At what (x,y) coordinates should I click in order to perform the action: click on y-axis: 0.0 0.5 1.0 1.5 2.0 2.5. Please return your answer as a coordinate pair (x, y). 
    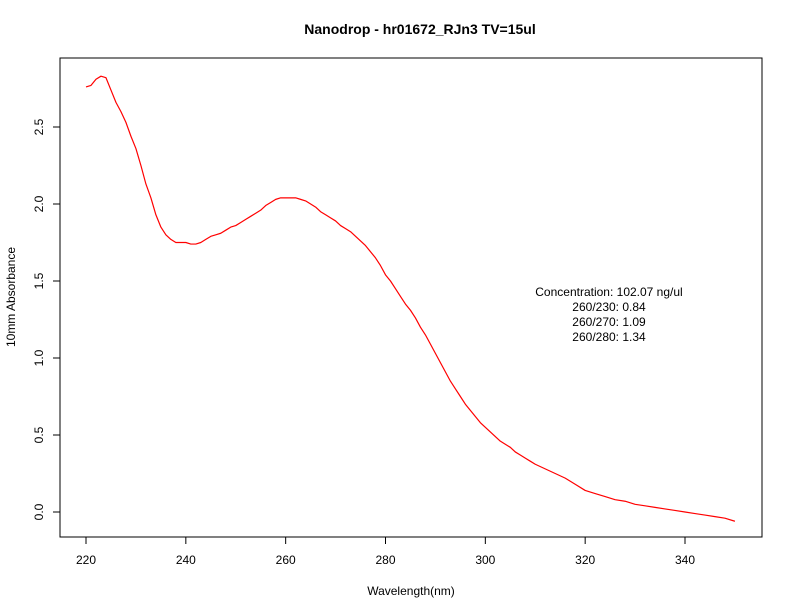
    Looking at the image, I should click on (46, 319).